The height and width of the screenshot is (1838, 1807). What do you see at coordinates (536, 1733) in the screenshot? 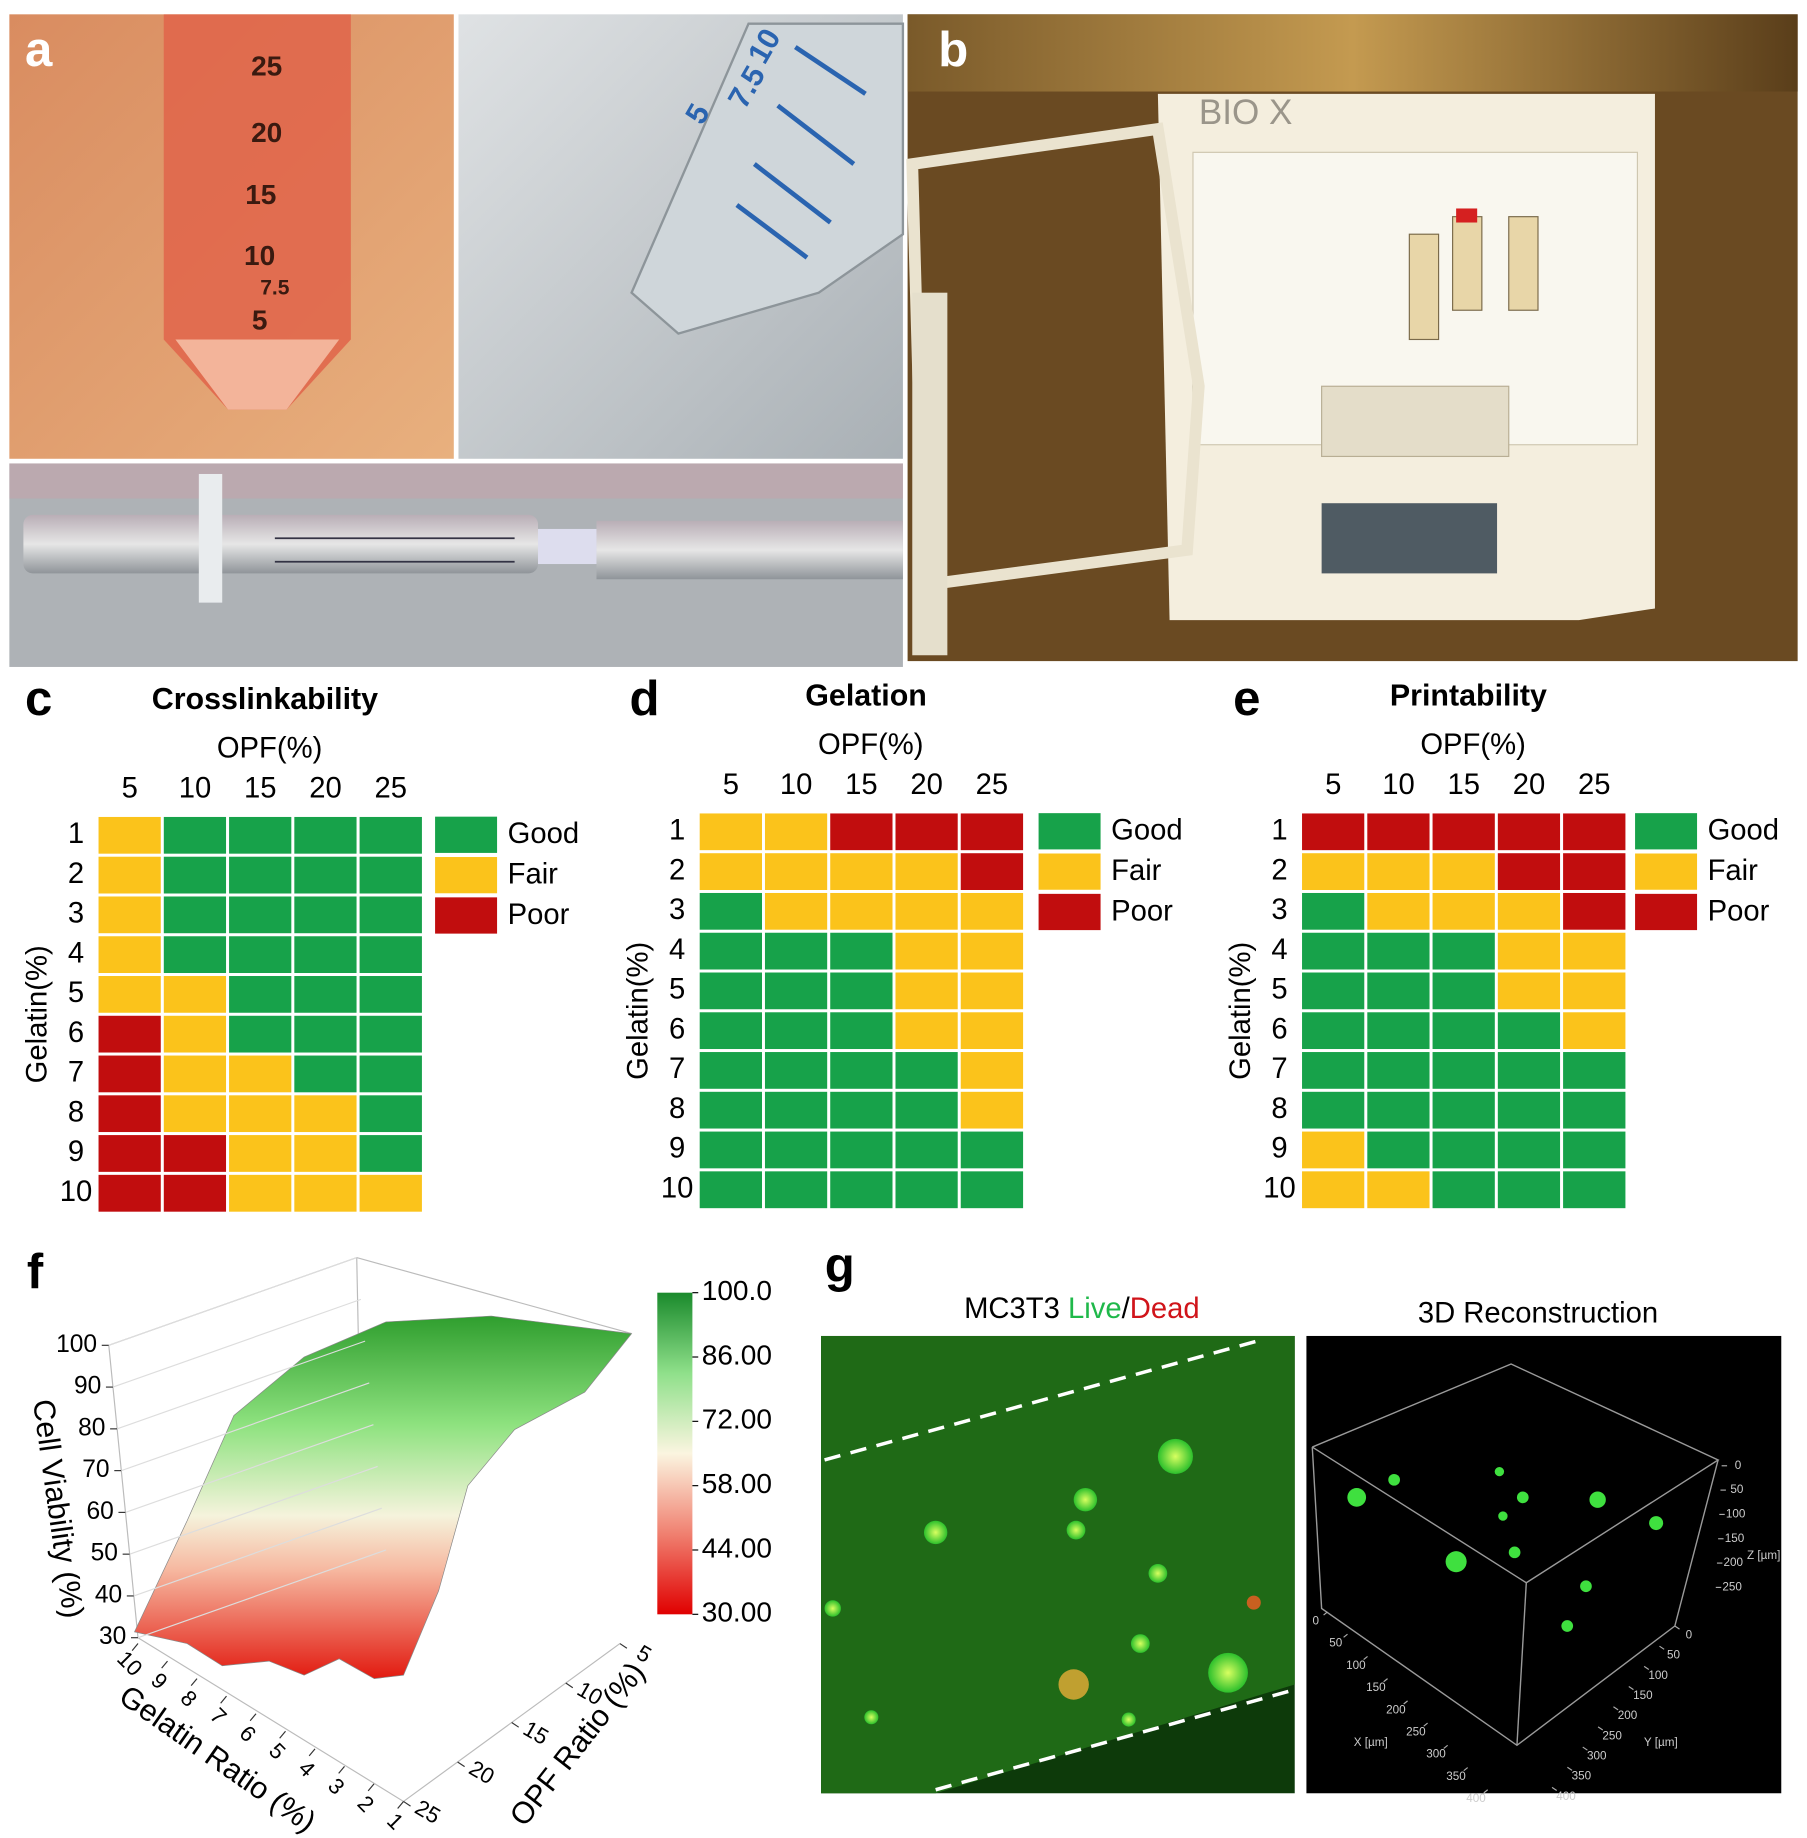
I see `y-tick-label: 15` at bounding box center [536, 1733].